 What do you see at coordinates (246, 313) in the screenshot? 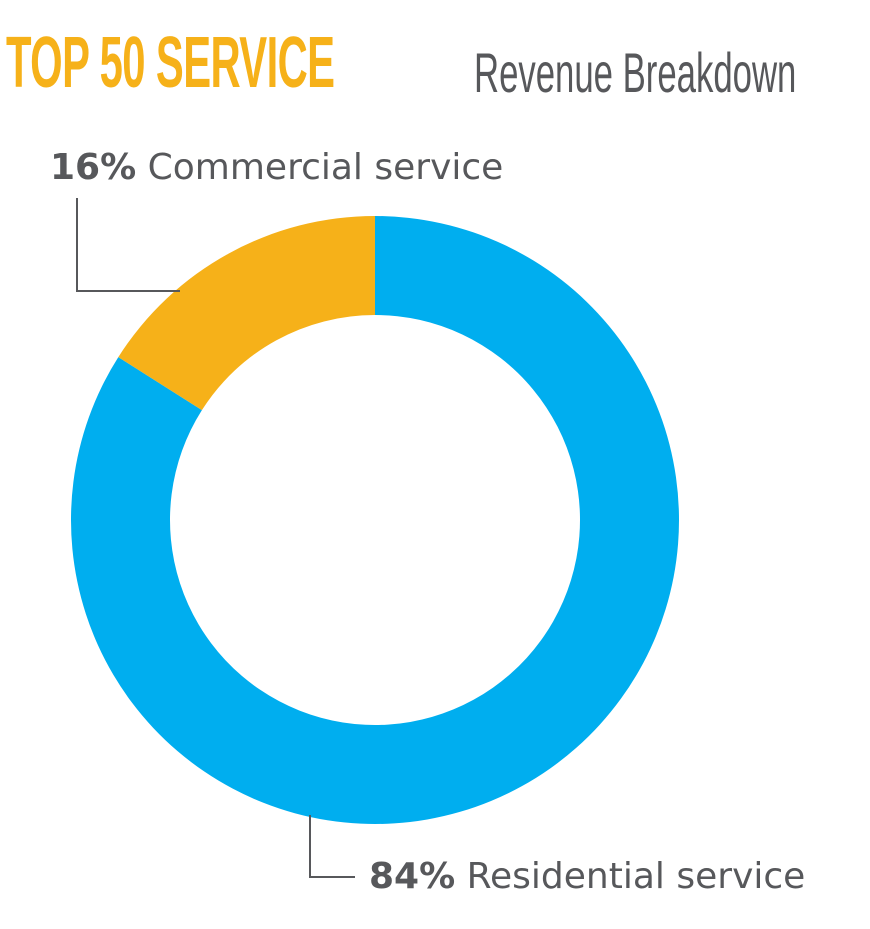
I see `slice-commercial-service` at bounding box center [246, 313].